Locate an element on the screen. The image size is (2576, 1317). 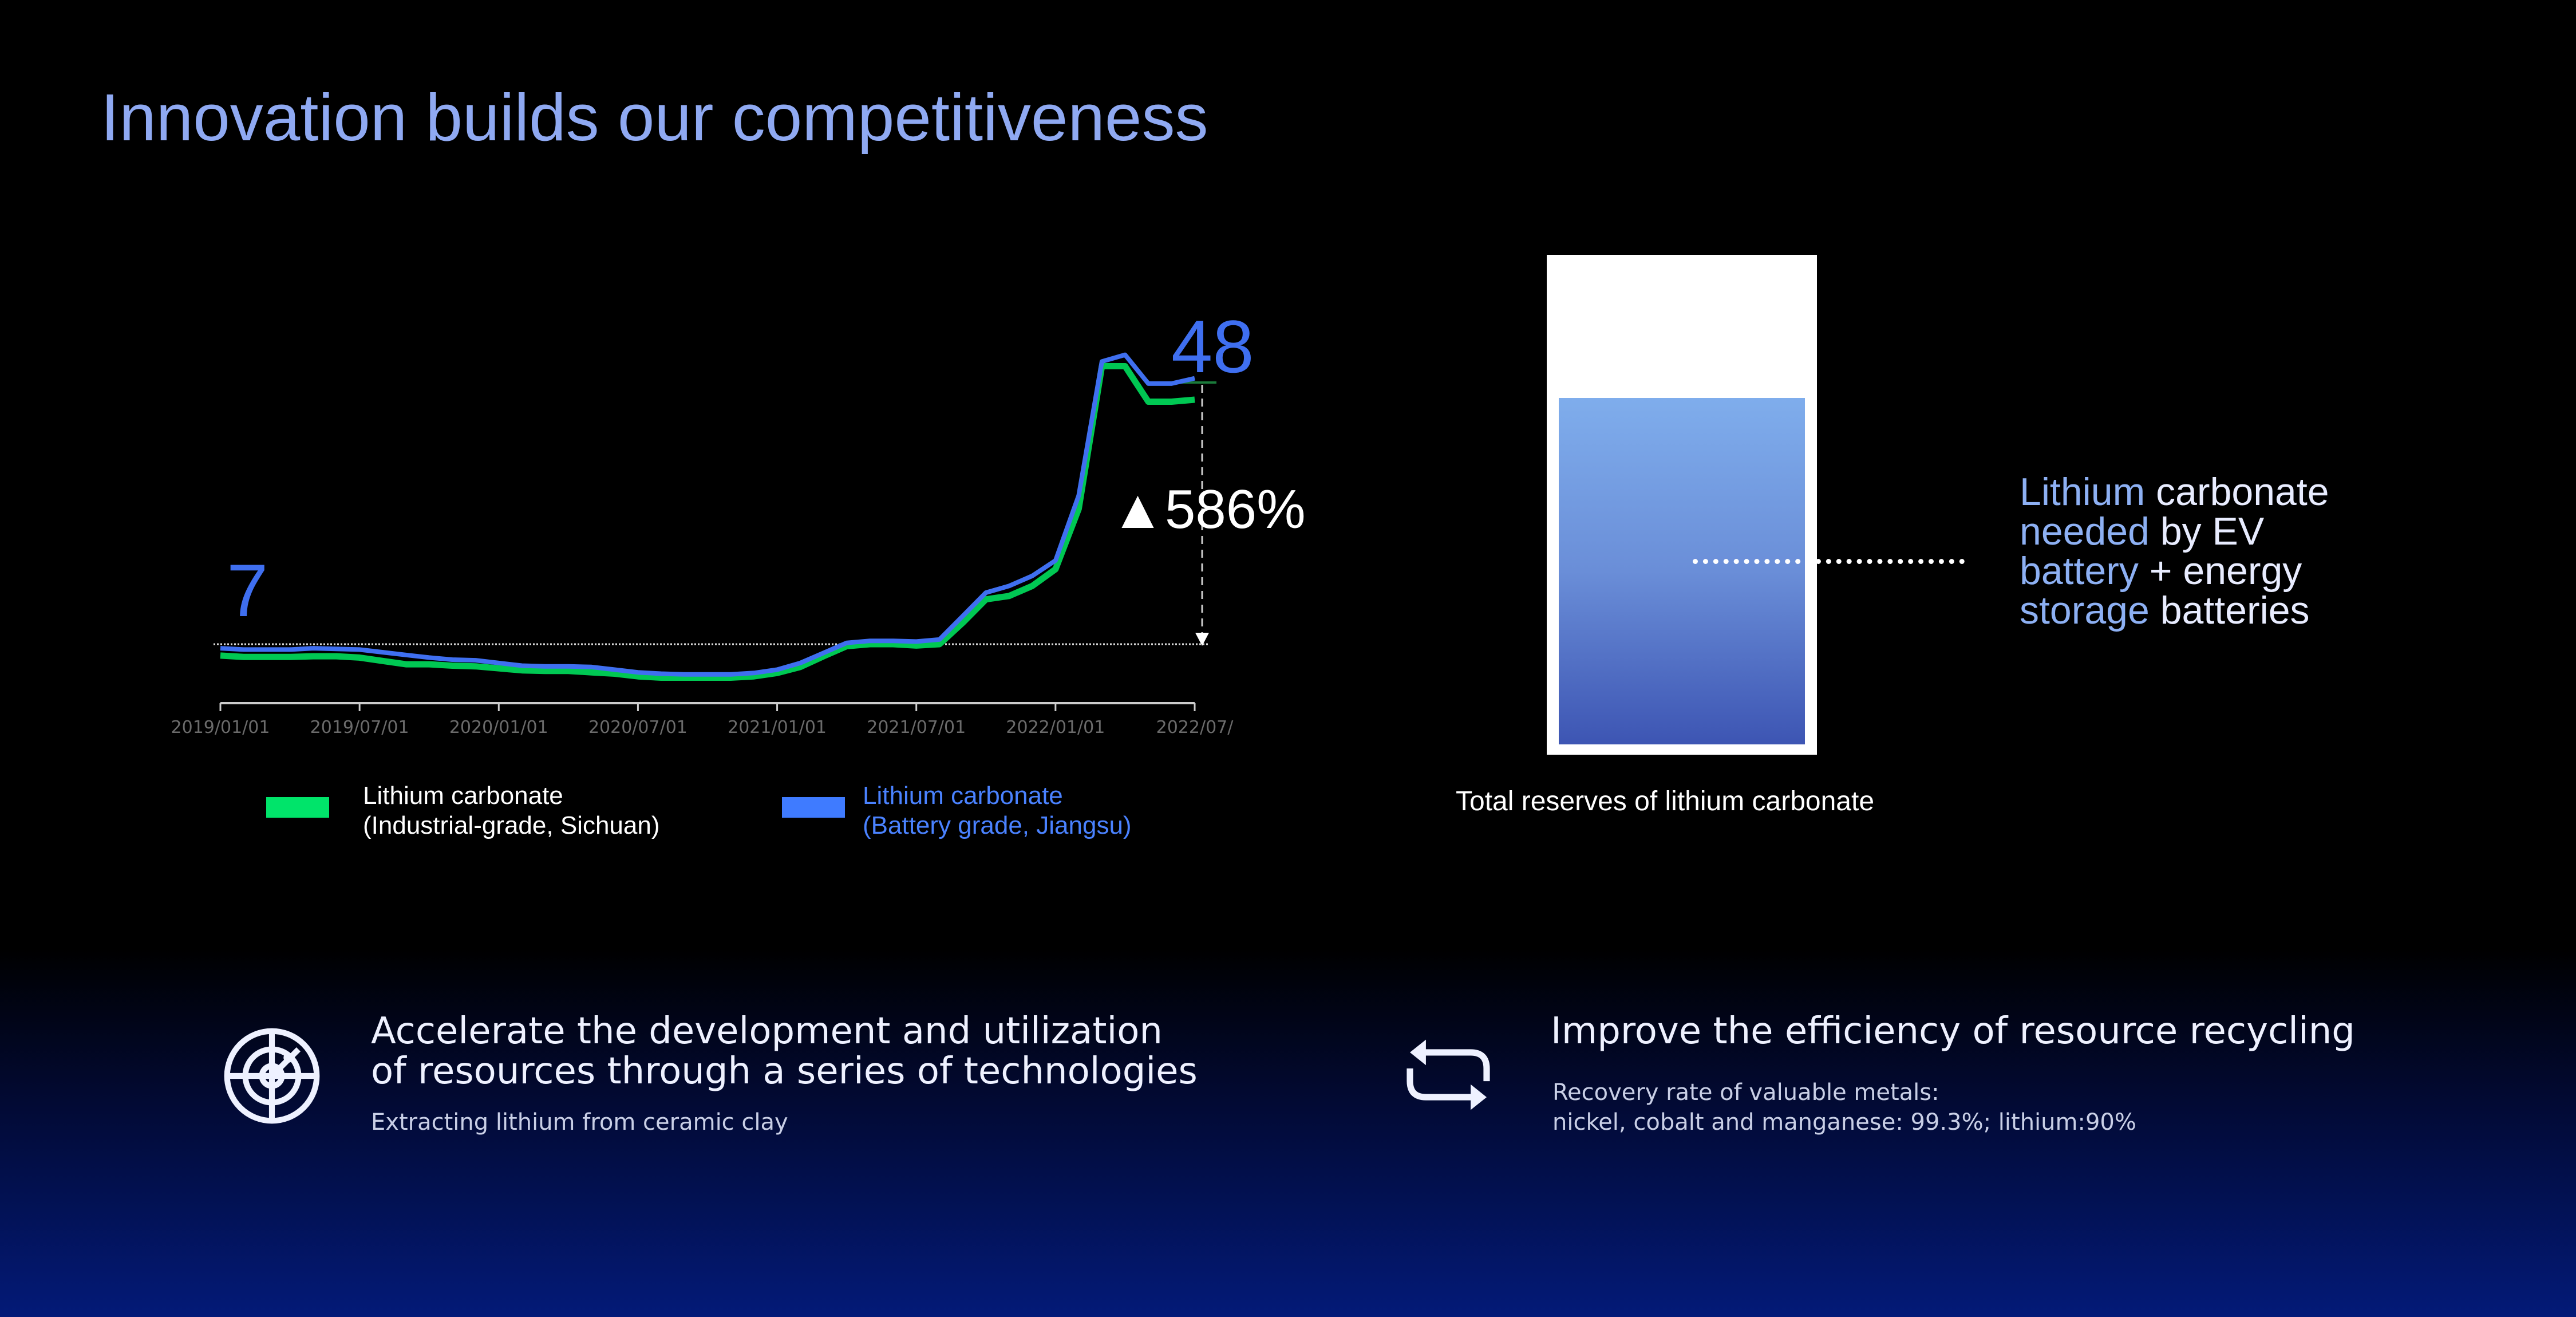
x-tick-label: 2021/07/01 is located at coordinates (916, 727).